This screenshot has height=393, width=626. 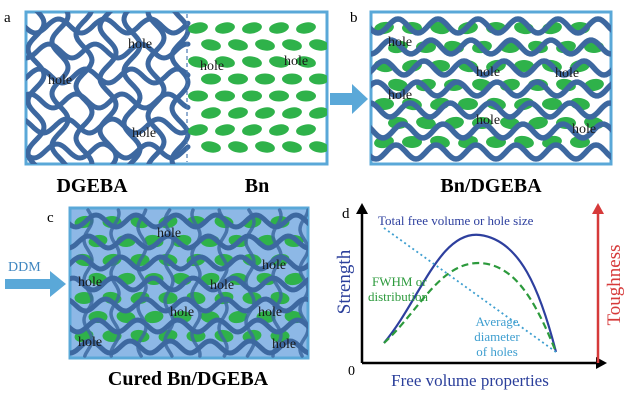 I want to click on panel-a-hole-labels: hole hole hole hole hole, so click(x=178, y=89).